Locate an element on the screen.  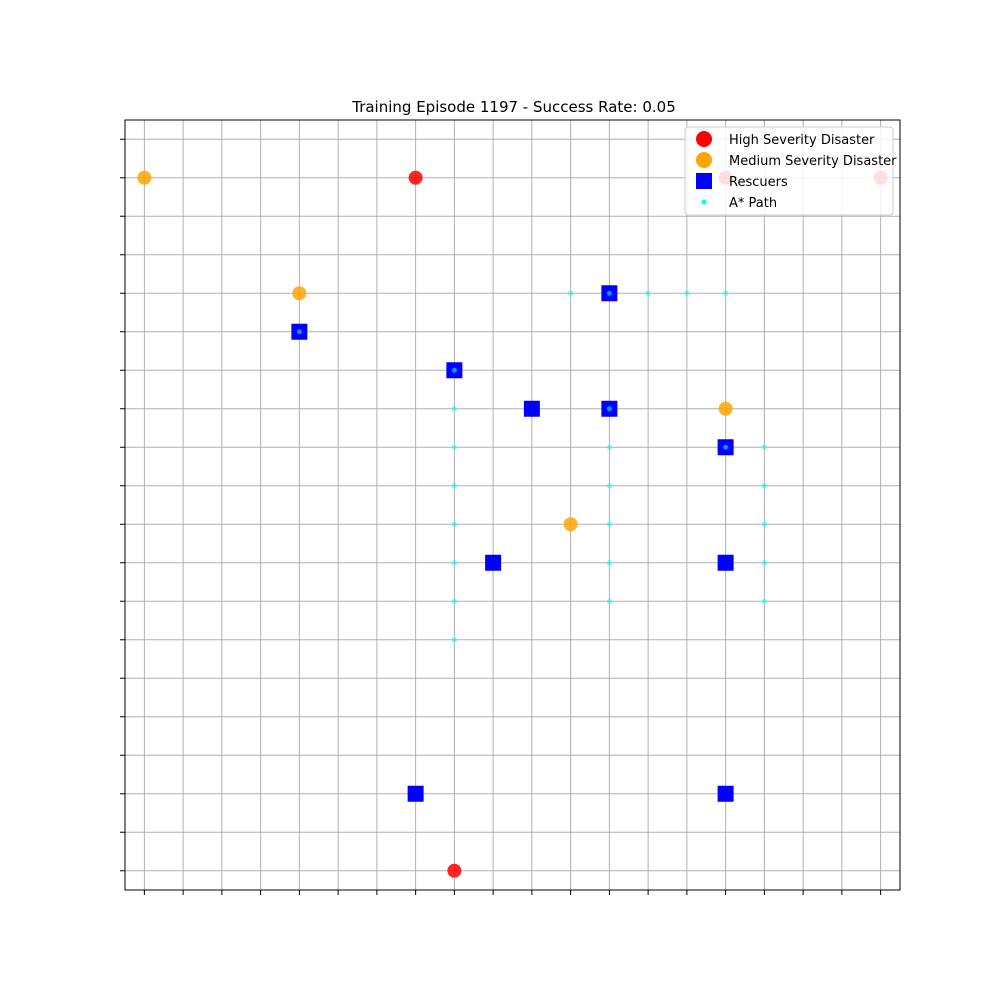
legend-entry: Rescuers is located at coordinates (742, 181).